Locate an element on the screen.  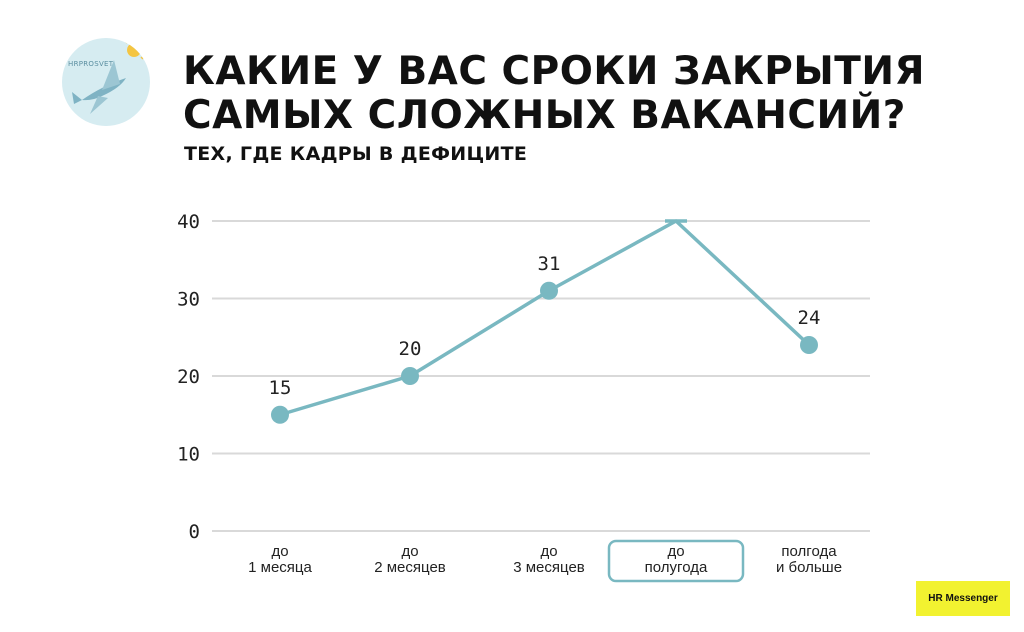
data-label: 15 is located at coordinates (280, 388).